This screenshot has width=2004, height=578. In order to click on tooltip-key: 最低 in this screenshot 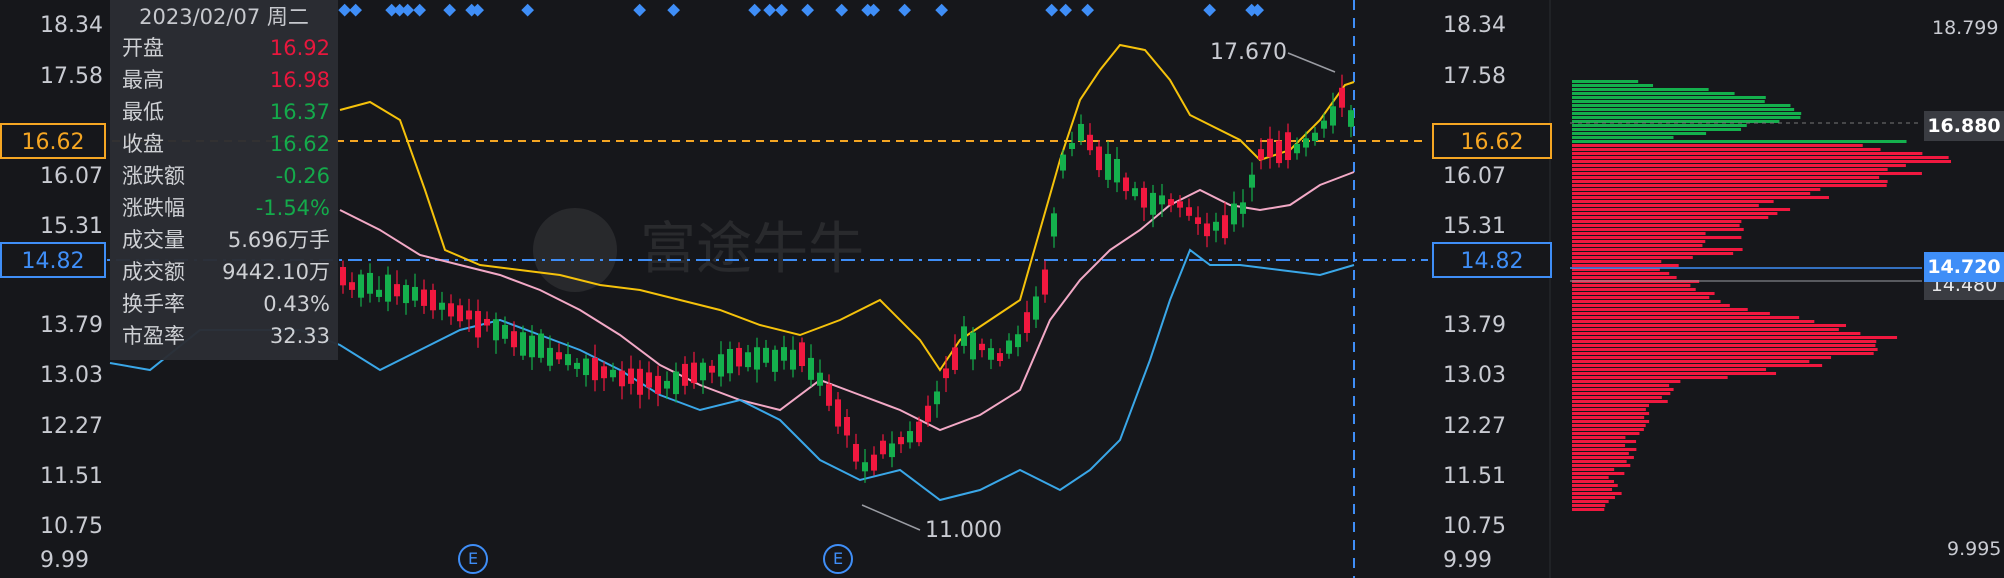, I will do `click(143, 112)`.